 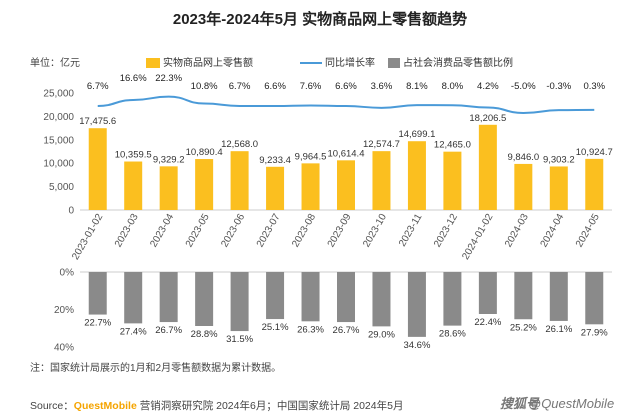 I want to click on source-prefix: Source：, so click(x=52, y=406).